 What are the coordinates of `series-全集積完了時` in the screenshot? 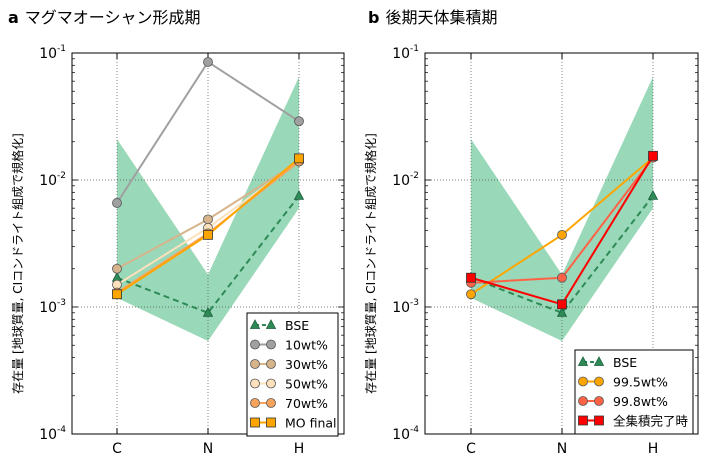 It's located at (562, 230).